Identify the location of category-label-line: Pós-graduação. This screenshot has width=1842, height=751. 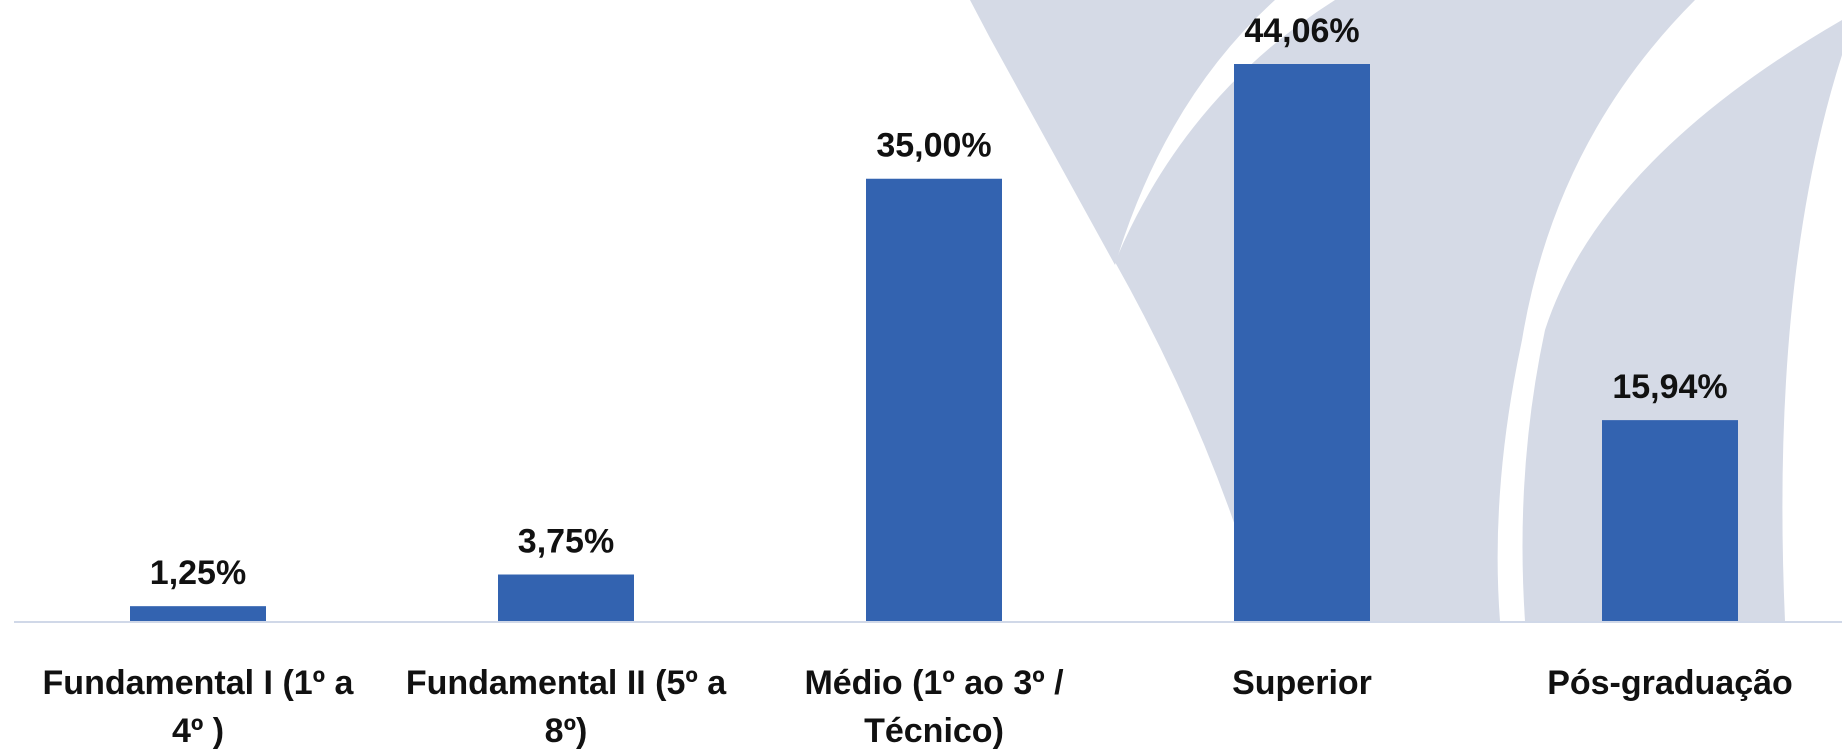
(1670, 683).